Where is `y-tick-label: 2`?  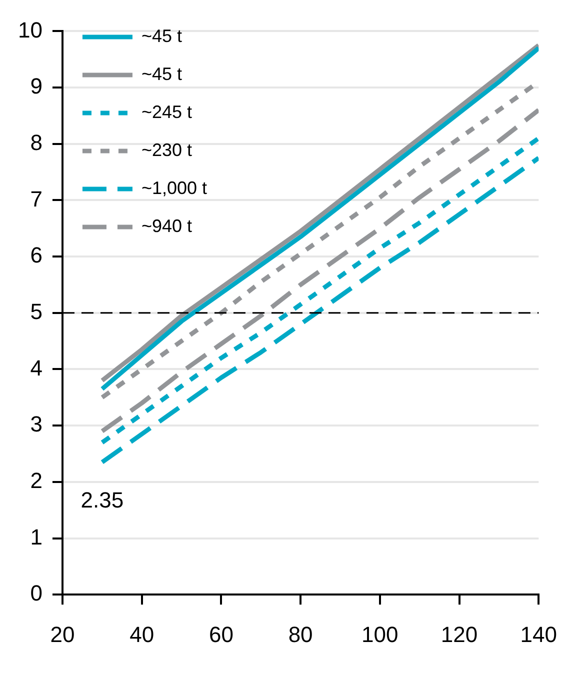
y-tick-label: 2 is located at coordinates (36, 480).